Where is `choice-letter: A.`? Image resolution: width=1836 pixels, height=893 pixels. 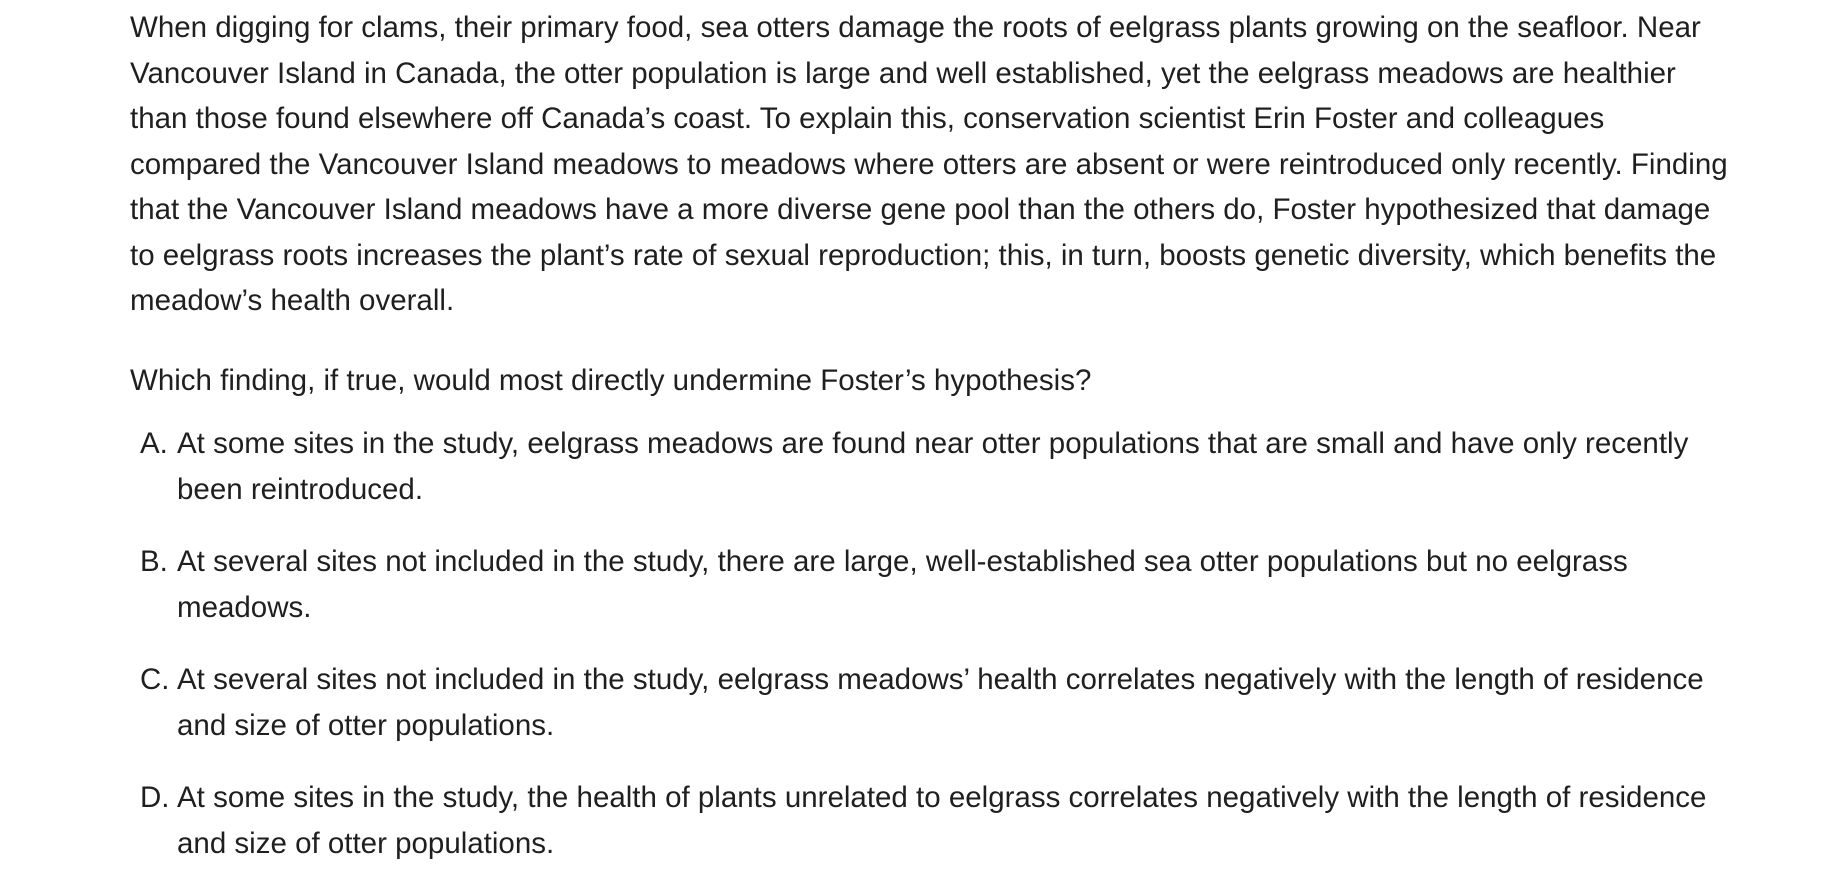 choice-letter: A. is located at coordinates (154, 443).